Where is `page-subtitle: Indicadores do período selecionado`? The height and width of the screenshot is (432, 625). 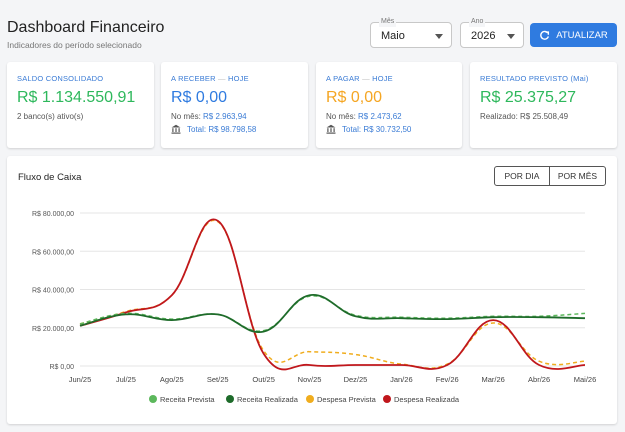
page-subtitle: Indicadores do período selecionado is located at coordinates (74, 45).